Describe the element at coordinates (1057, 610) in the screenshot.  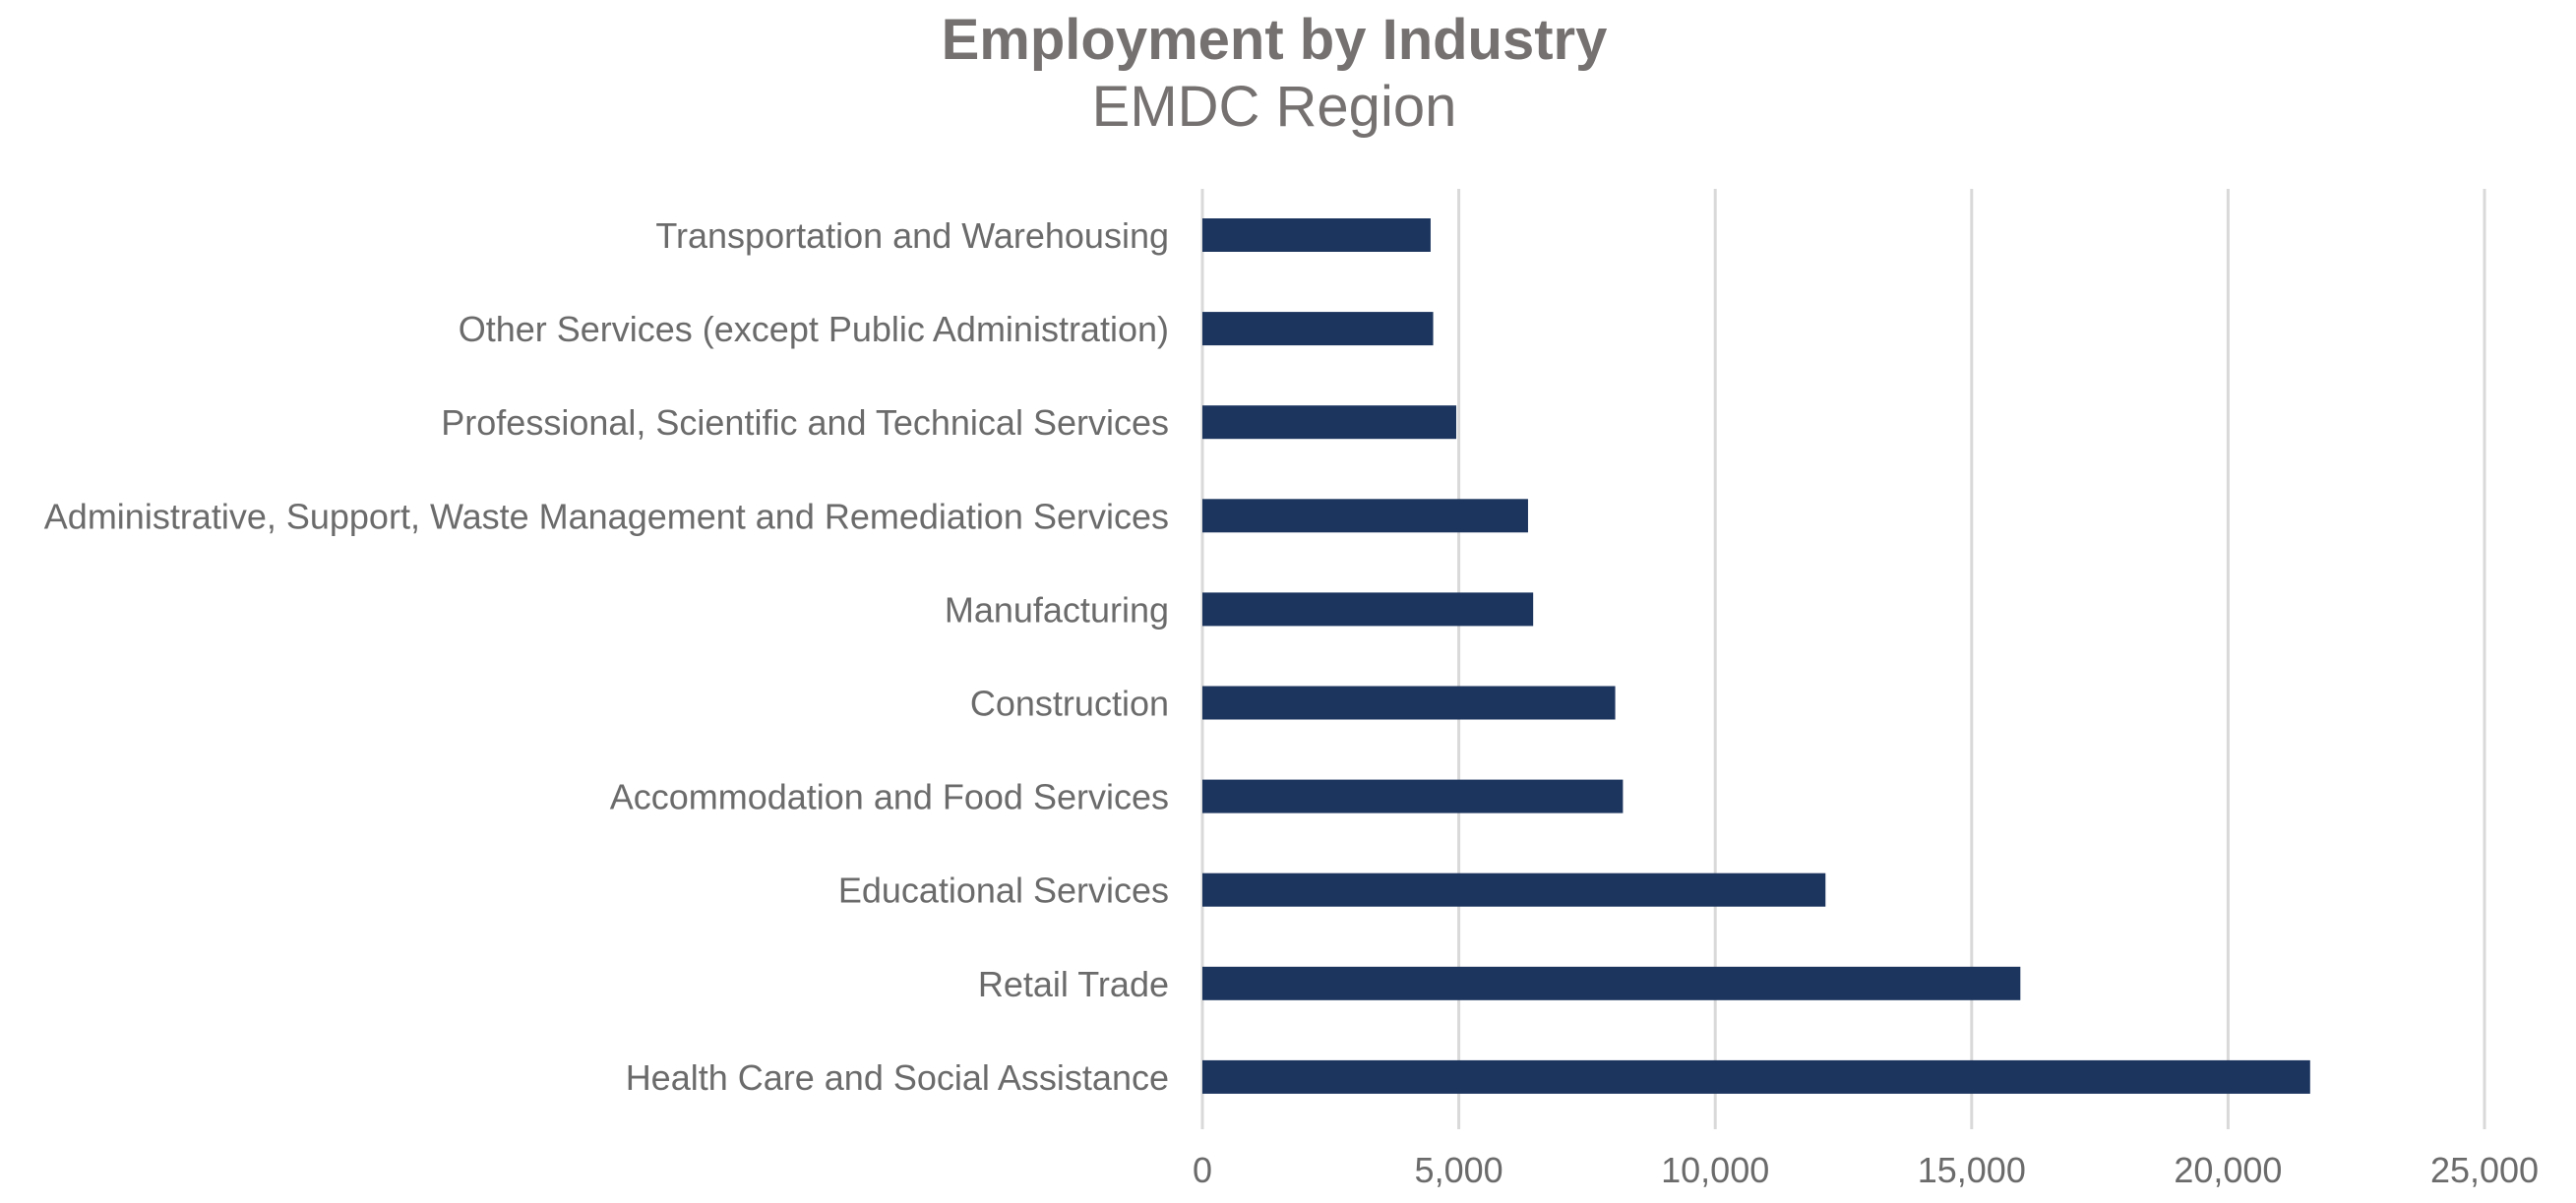
I see `category-label-5: Manufacturing` at that location.